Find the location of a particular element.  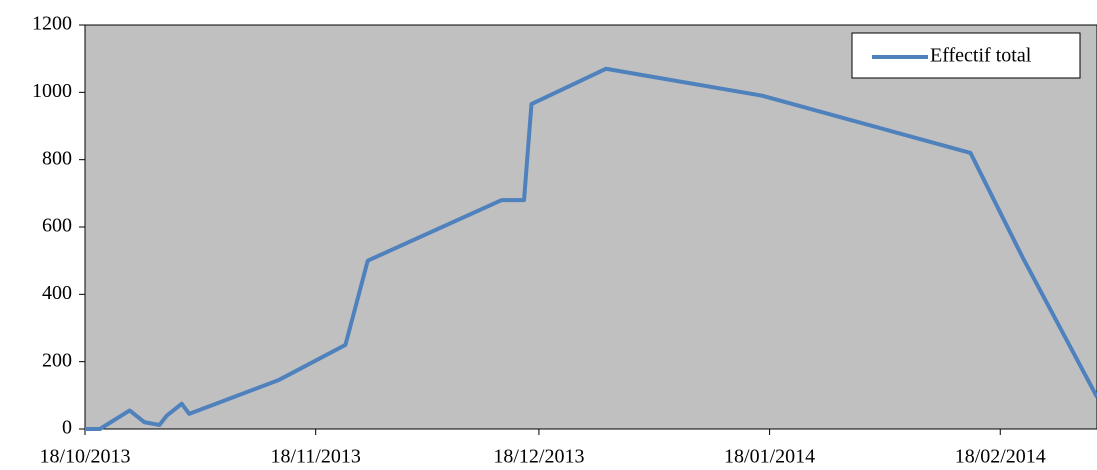

y-tick-label: 1000 is located at coordinates (52, 91).